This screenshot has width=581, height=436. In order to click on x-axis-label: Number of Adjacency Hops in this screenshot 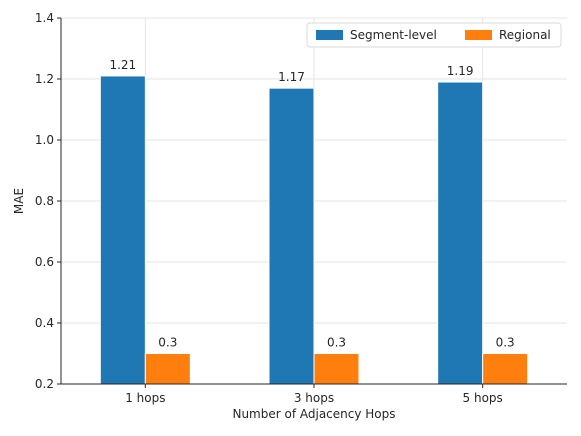, I will do `click(313, 414)`.